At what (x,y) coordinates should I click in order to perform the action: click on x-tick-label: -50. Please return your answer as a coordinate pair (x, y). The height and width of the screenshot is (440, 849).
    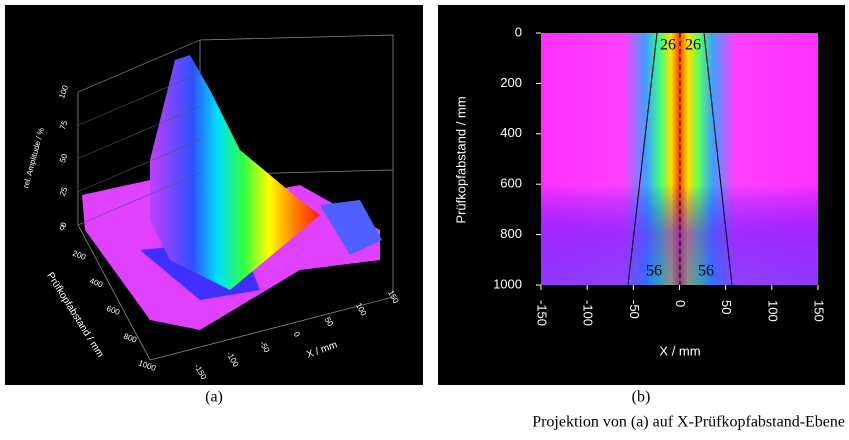
    Looking at the image, I should click on (634, 309).